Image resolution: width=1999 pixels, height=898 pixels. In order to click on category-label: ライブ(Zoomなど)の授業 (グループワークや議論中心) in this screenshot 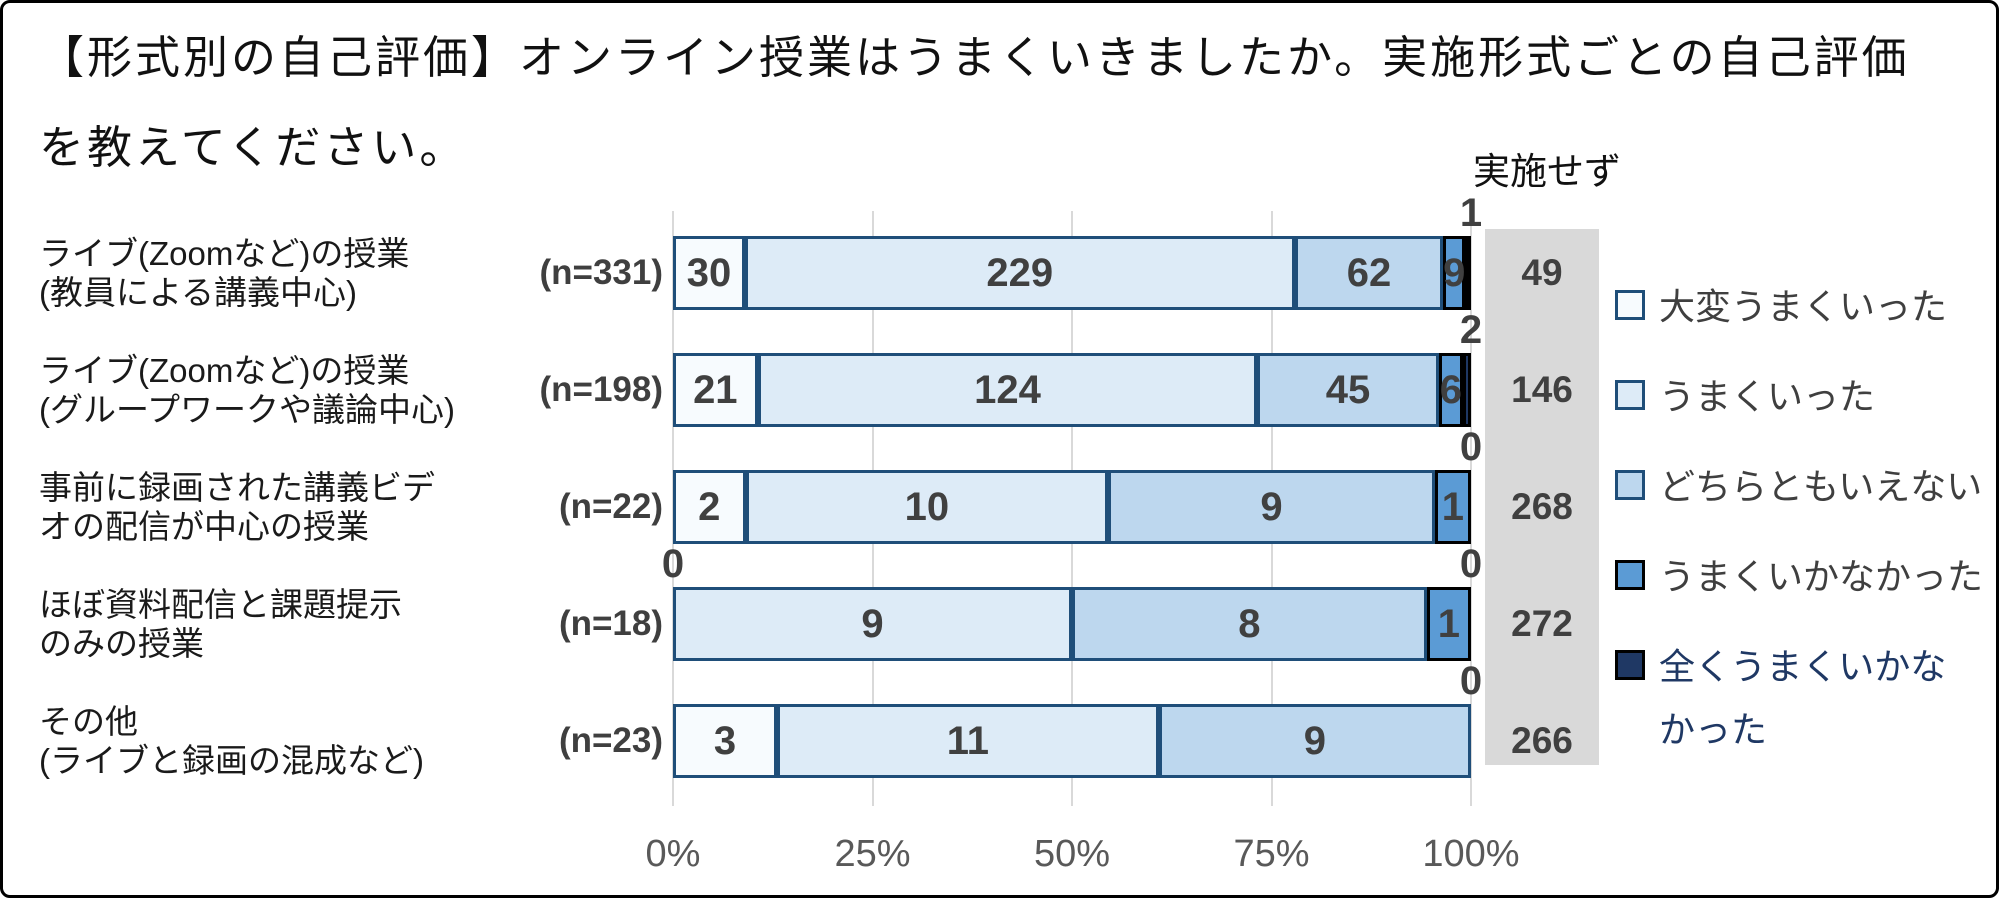, I will do `click(247, 390)`.